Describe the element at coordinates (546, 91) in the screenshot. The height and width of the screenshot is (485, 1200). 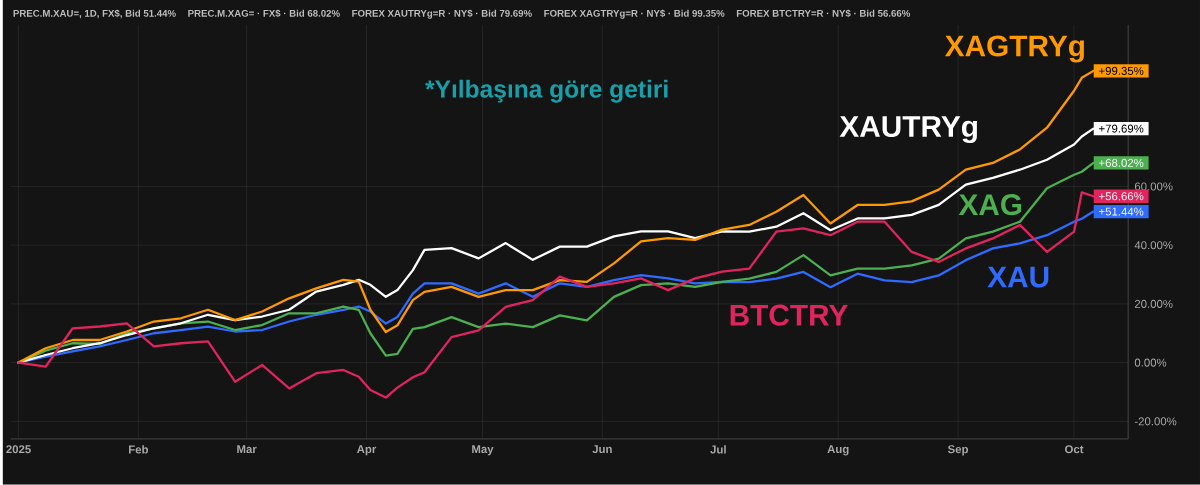
I see `text: *Yılbaşına göre getiri` at that location.